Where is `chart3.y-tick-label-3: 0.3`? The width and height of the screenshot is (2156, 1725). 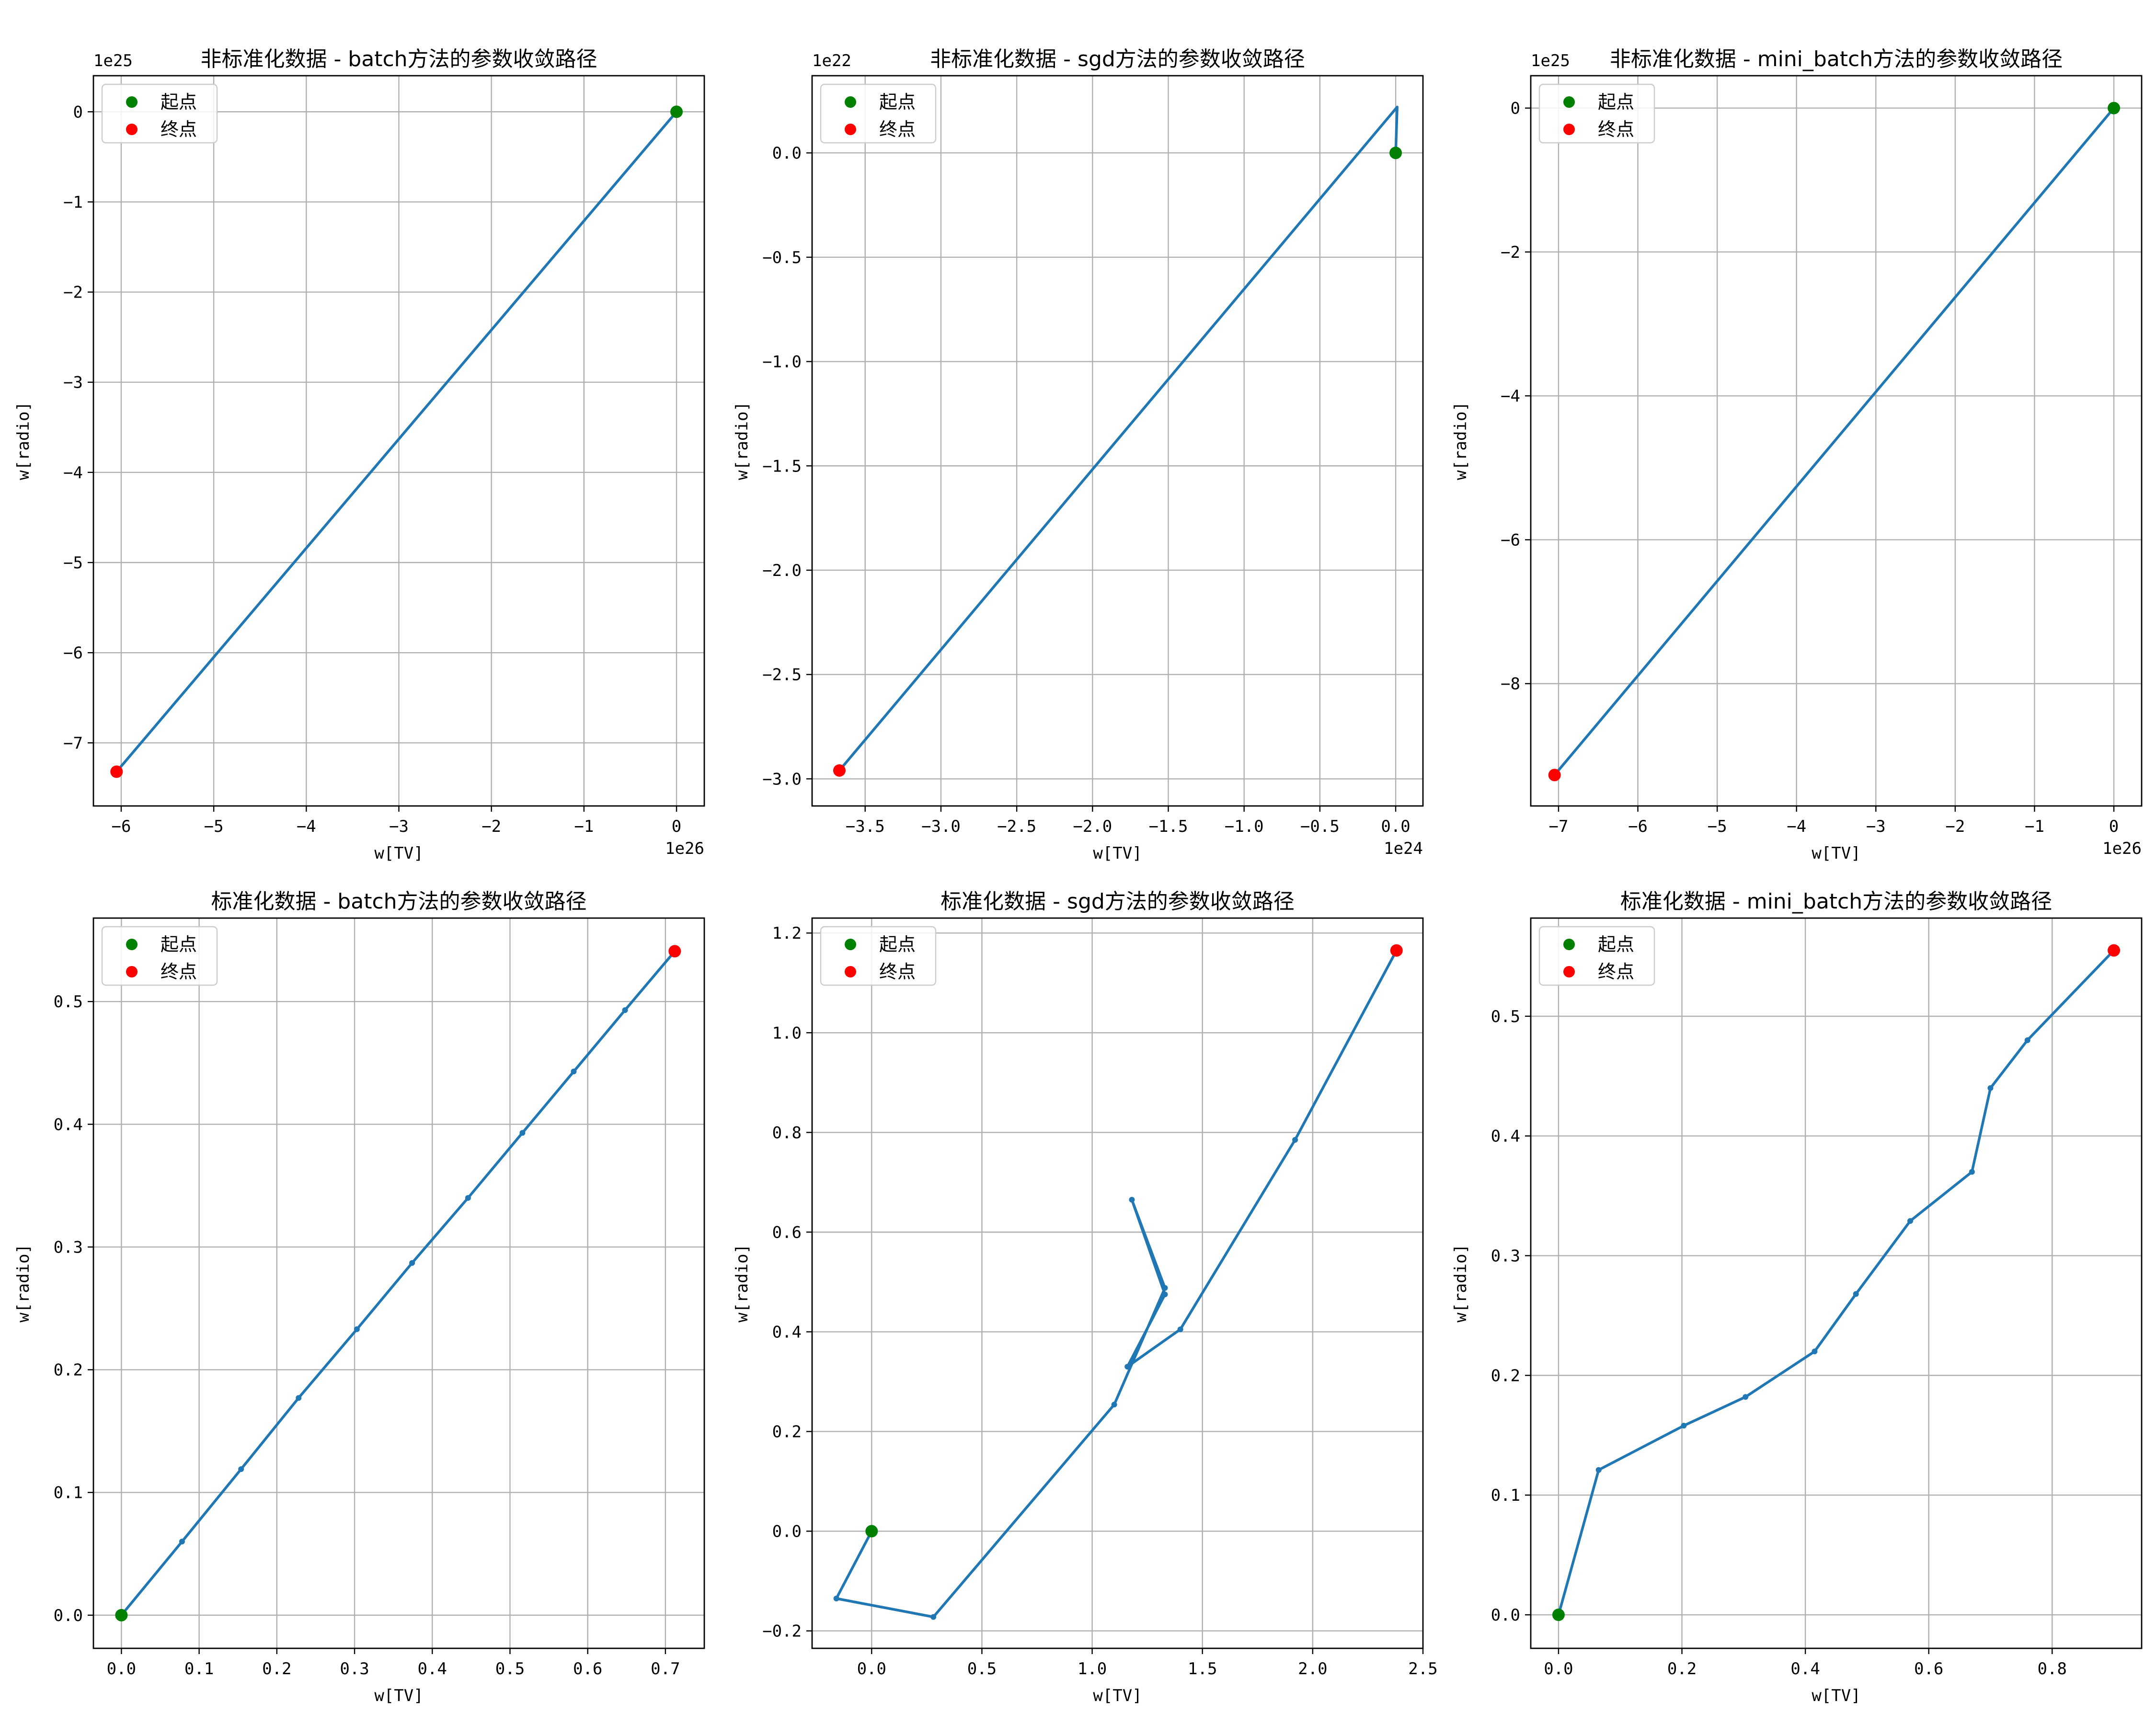
chart3.y-tick-label-3: 0.3 is located at coordinates (68, 1247).